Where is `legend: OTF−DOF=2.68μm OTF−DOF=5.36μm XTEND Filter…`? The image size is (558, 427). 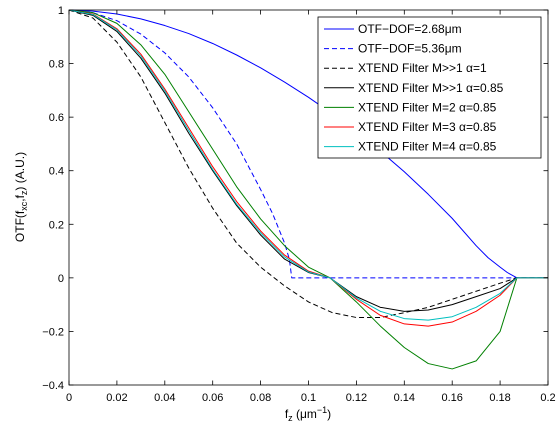
legend: OTF−DOF=2.68μm OTF−DOF=5.36μm XTEND Filter… is located at coordinates (429, 87).